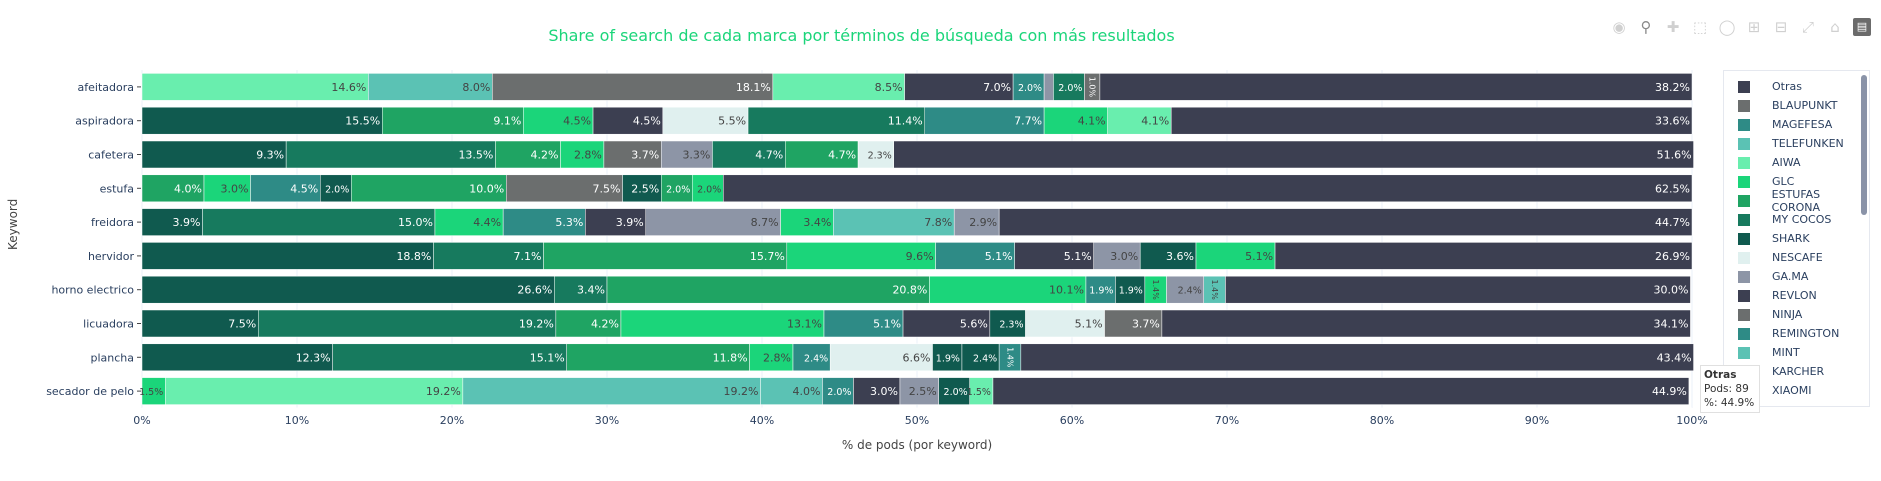  What do you see at coordinates (117, 188) in the screenshot?
I see `y-tick-label: estufa` at bounding box center [117, 188].